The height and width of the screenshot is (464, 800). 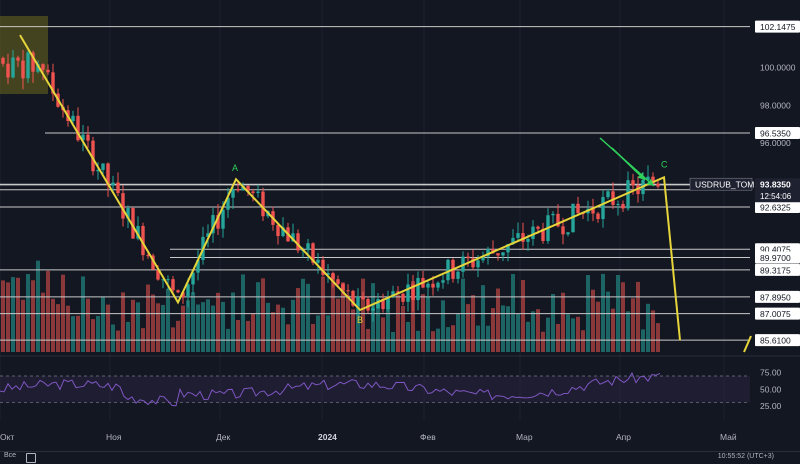 What do you see at coordinates (664, 164) in the screenshot?
I see `wave-label: C` at bounding box center [664, 164].